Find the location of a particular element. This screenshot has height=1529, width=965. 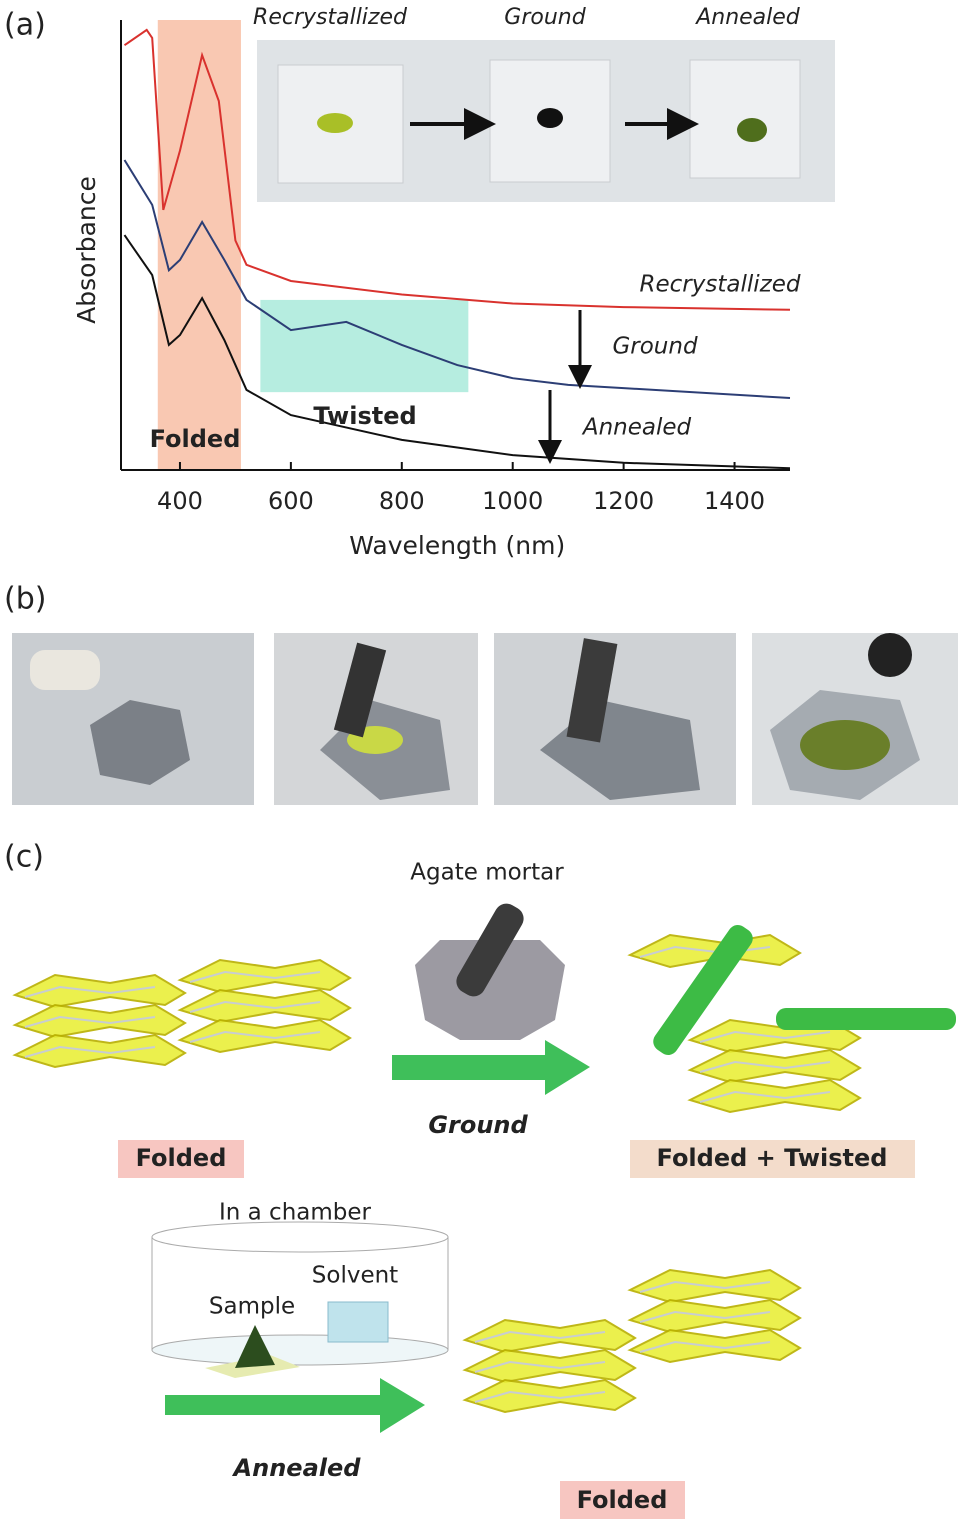

x-axis-label: Wavelength (nm) is located at coordinates (457, 545).